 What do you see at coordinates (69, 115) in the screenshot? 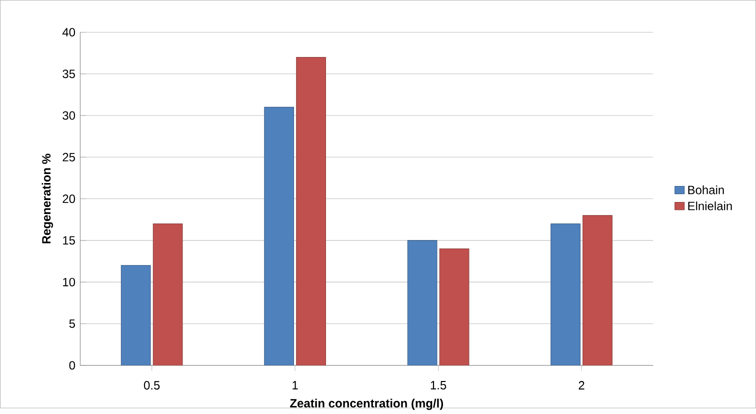
I see `y-tick-label: 30` at bounding box center [69, 115].